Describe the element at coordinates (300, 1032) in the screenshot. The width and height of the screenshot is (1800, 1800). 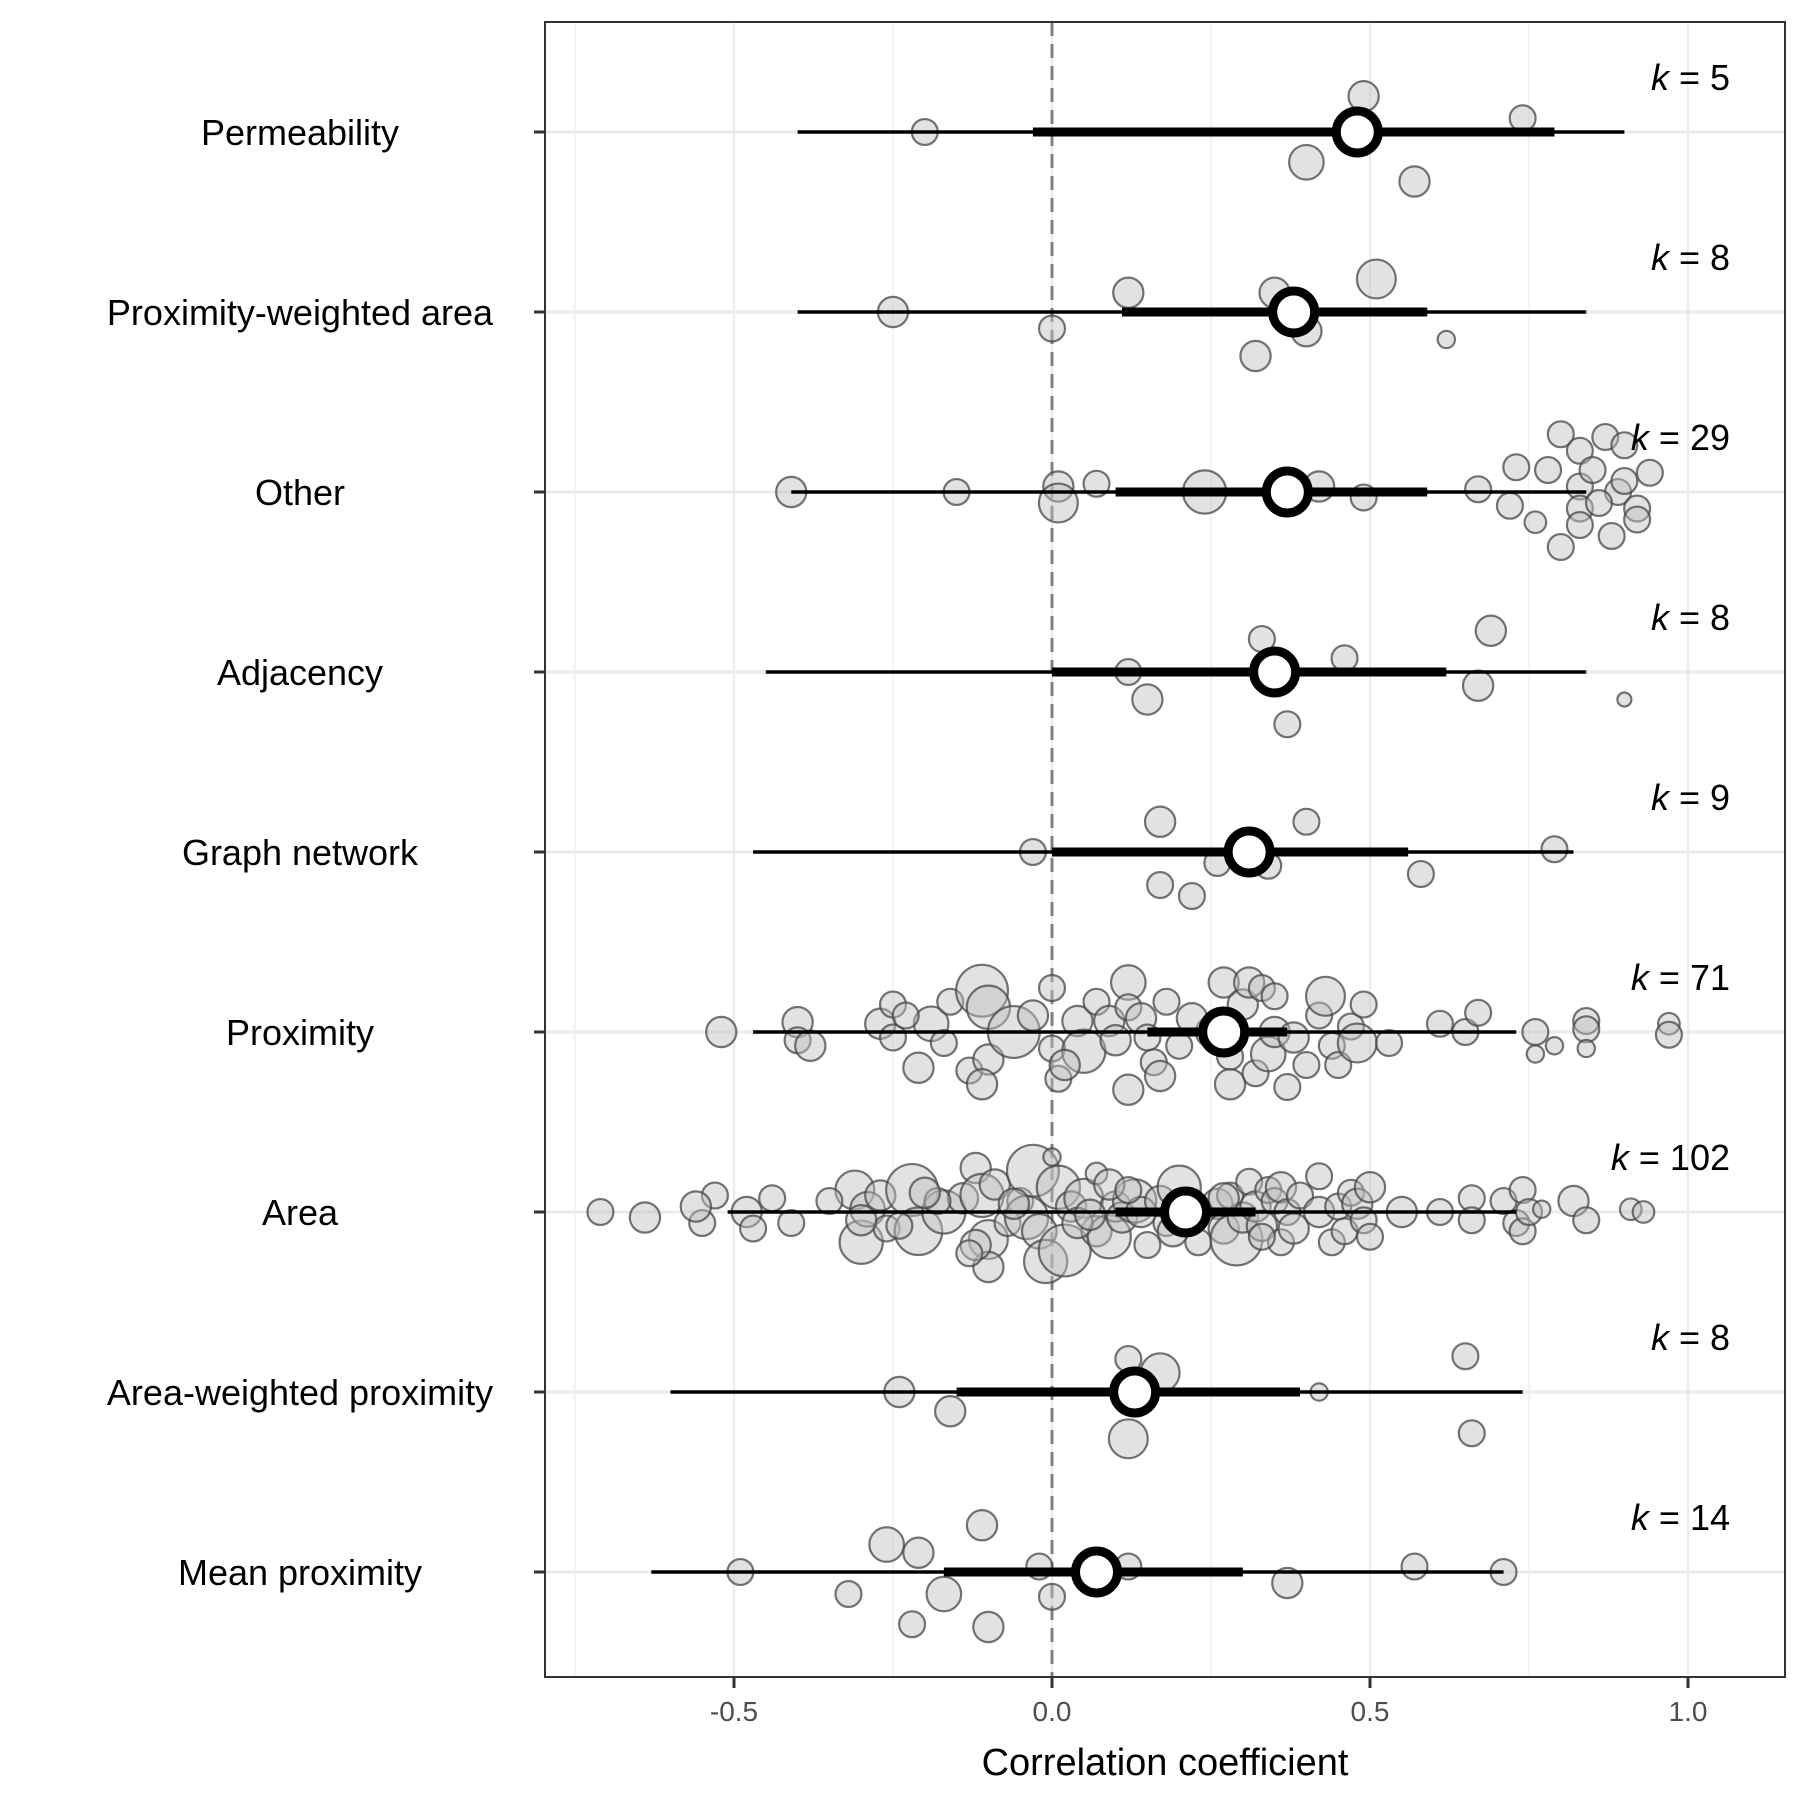
I see `category-label: Proximity` at that location.